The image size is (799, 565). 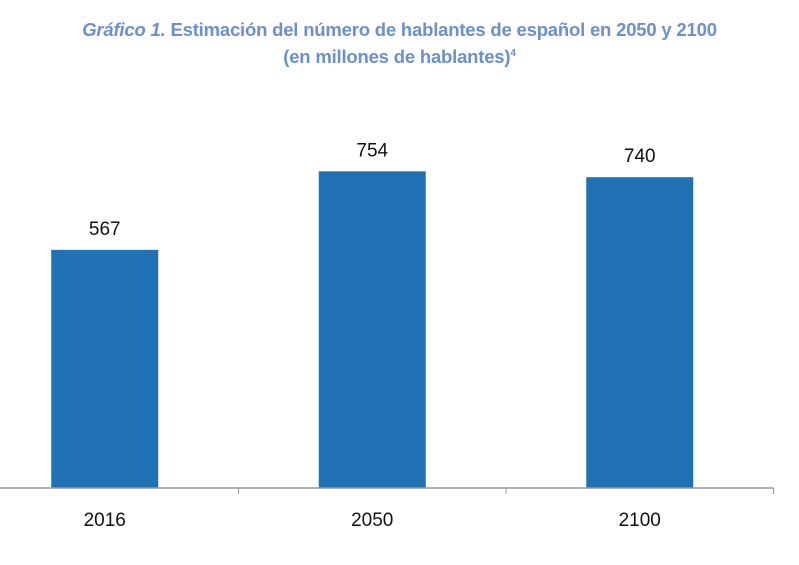 What do you see at coordinates (372, 150) in the screenshot?
I see `data-label-2050: 754` at bounding box center [372, 150].